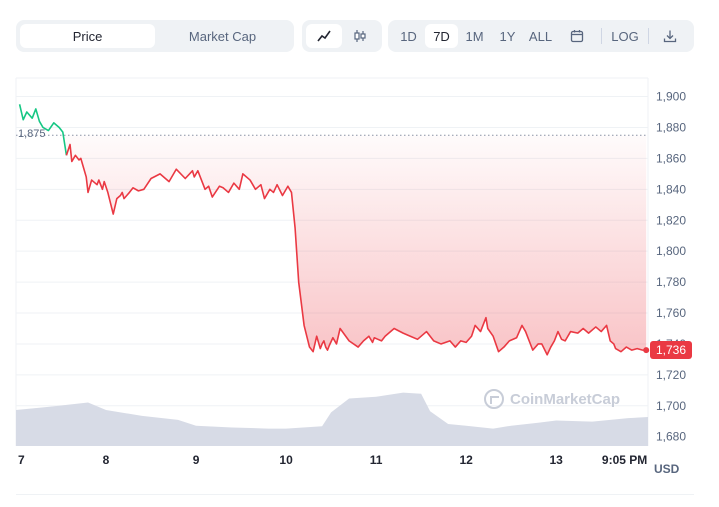 This screenshot has width=719, height=507. Describe the element at coordinates (556, 460) in the screenshot. I see `x-tick-label: 13` at that location.